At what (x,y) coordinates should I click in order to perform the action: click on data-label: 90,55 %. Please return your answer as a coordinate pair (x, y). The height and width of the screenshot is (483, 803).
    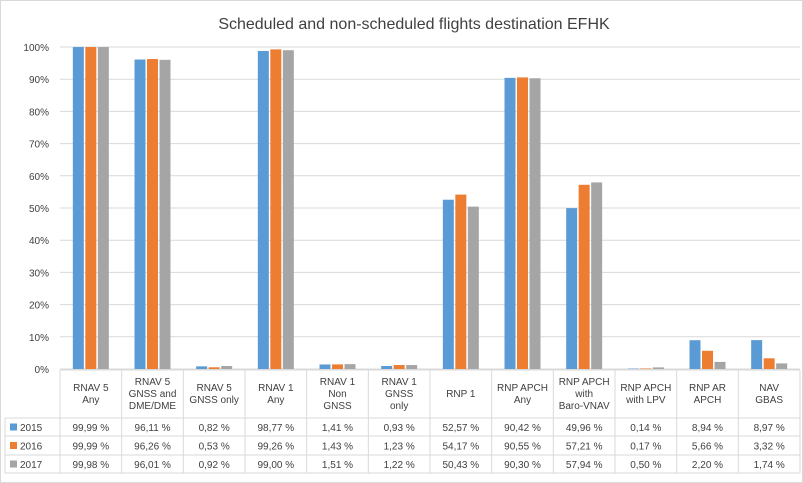
    Looking at the image, I should click on (522, 447).